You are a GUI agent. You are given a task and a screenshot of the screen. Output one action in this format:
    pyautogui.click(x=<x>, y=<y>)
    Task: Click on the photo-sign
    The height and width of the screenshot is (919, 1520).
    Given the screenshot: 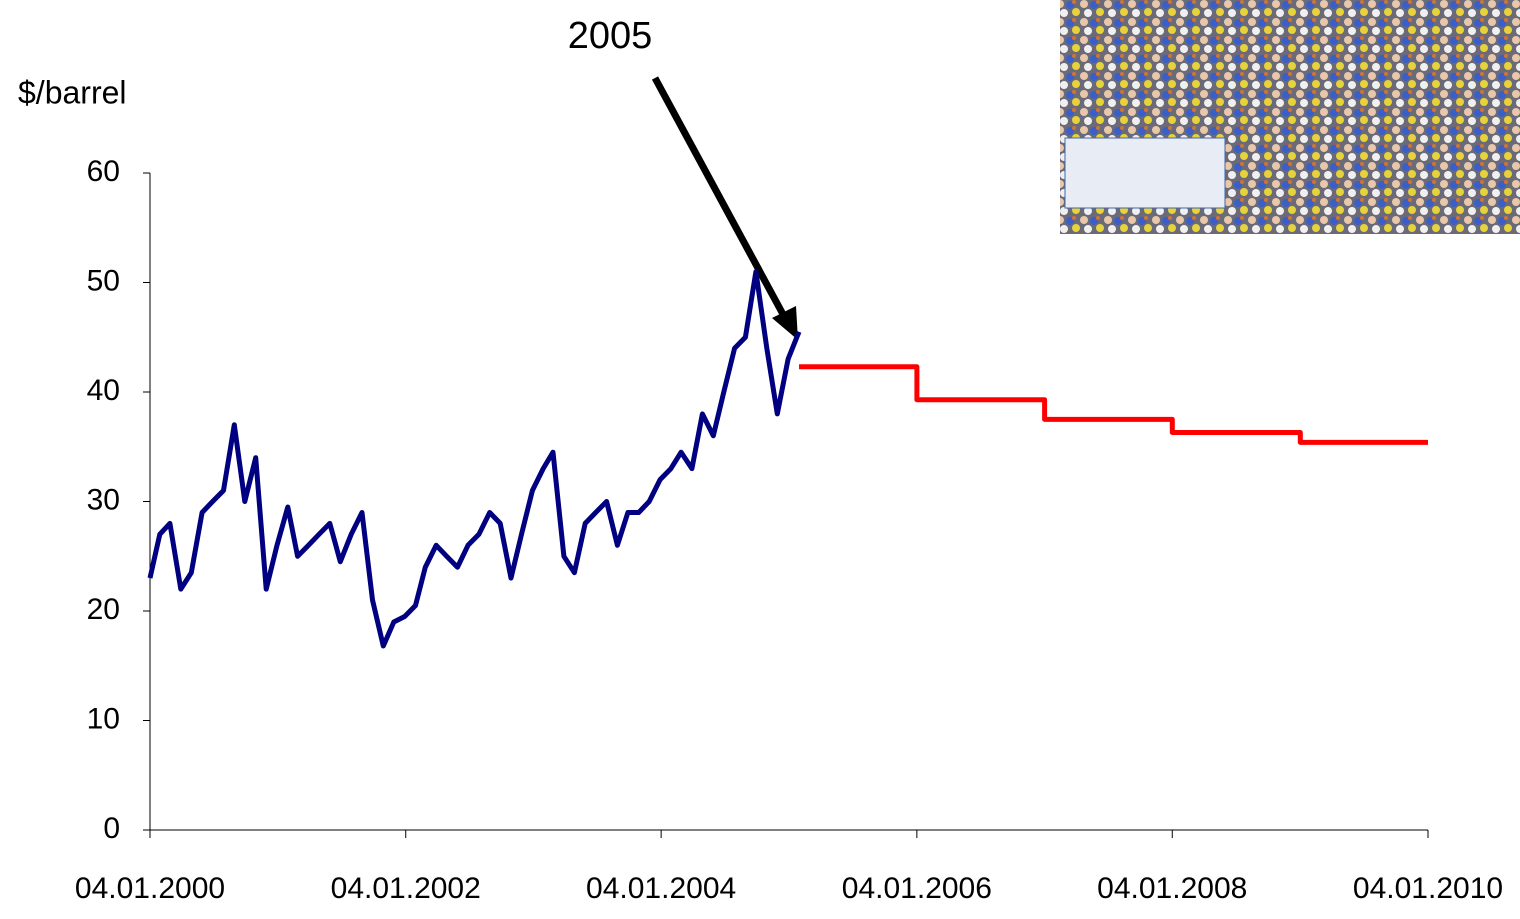 What is the action you would take?
    pyautogui.click(x=1145, y=173)
    